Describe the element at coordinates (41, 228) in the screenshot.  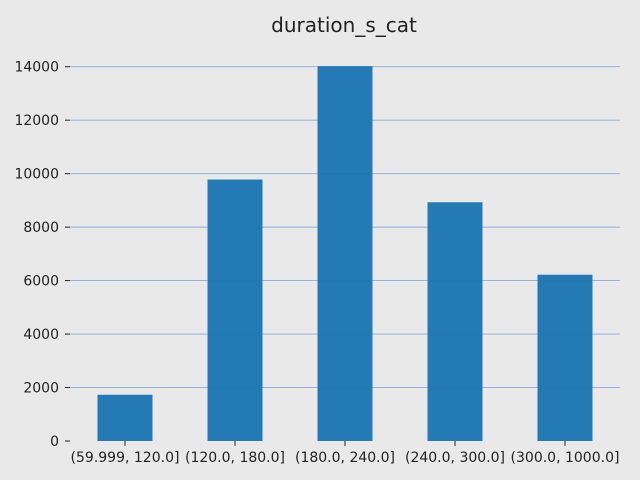
I see `y-tick-label: 8000` at that location.